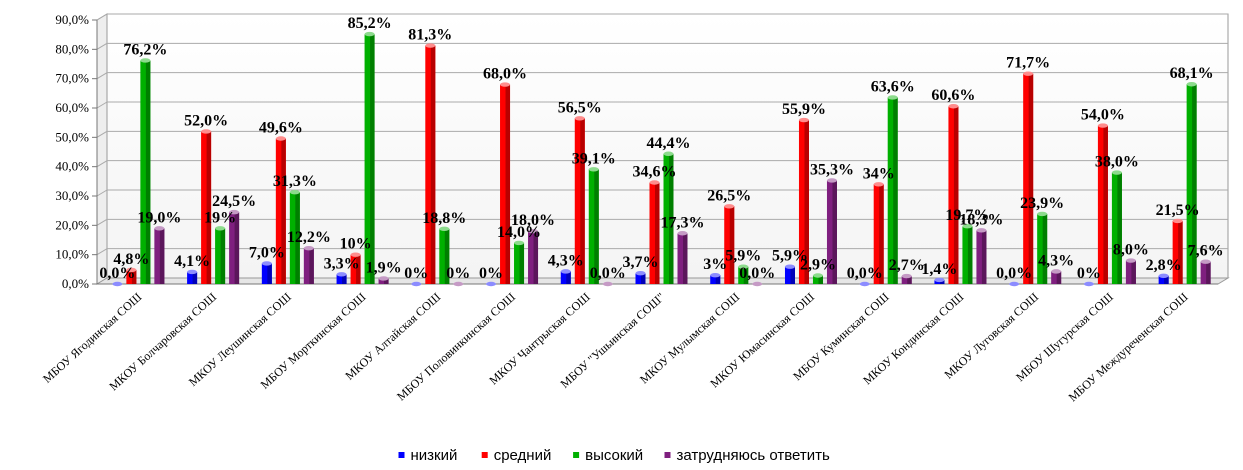  Describe the element at coordinates (384, 267) in the screenshot. I see `data-label: 1,9%` at that location.